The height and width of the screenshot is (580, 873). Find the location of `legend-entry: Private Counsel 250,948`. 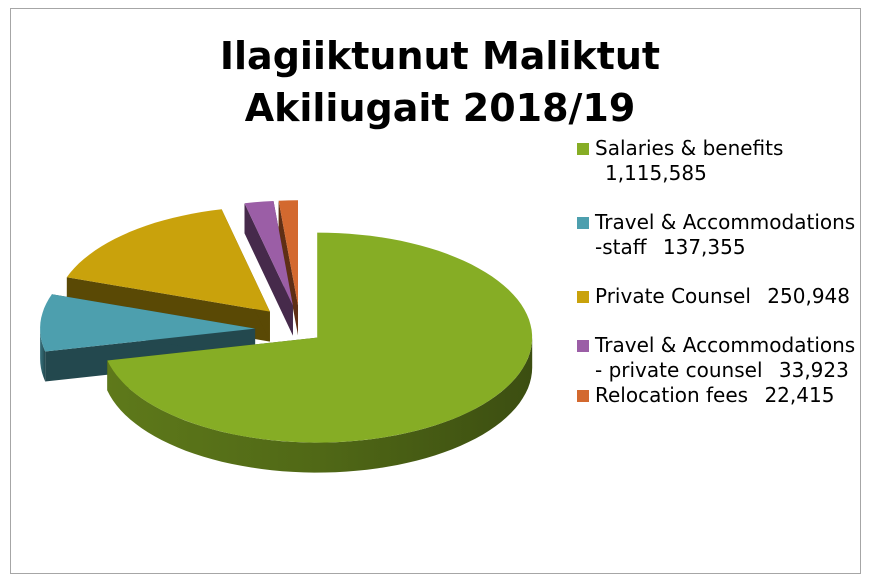

legend-entry: Private Counsel 250,948 is located at coordinates (717, 296).